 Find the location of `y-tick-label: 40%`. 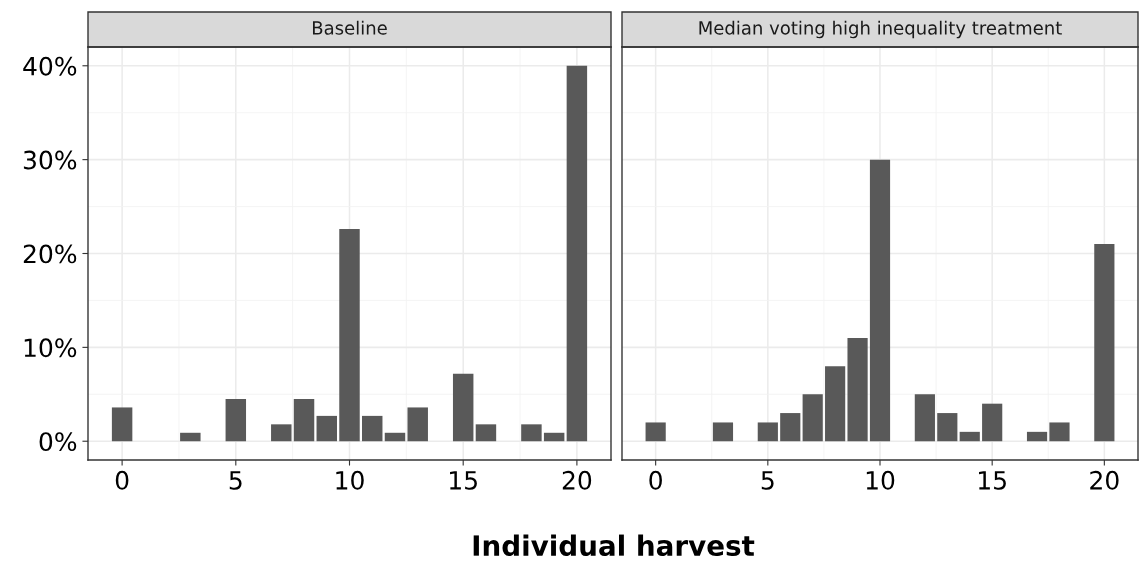

y-tick-label: 40% is located at coordinates (50, 66).